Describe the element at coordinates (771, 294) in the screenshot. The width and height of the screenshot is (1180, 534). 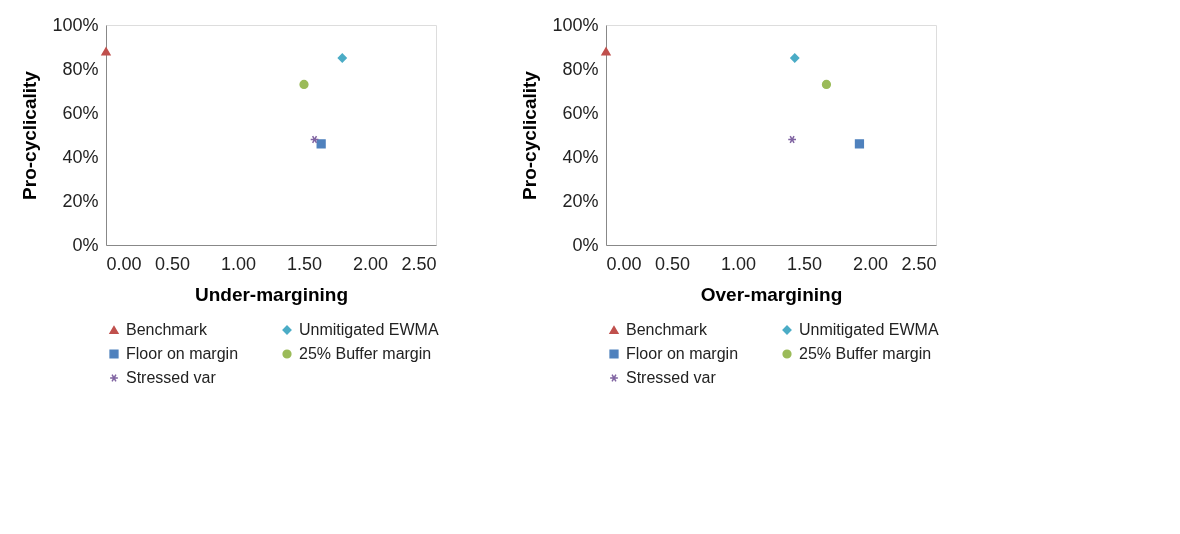
I see `x-axis-title: Over-margining` at that location.